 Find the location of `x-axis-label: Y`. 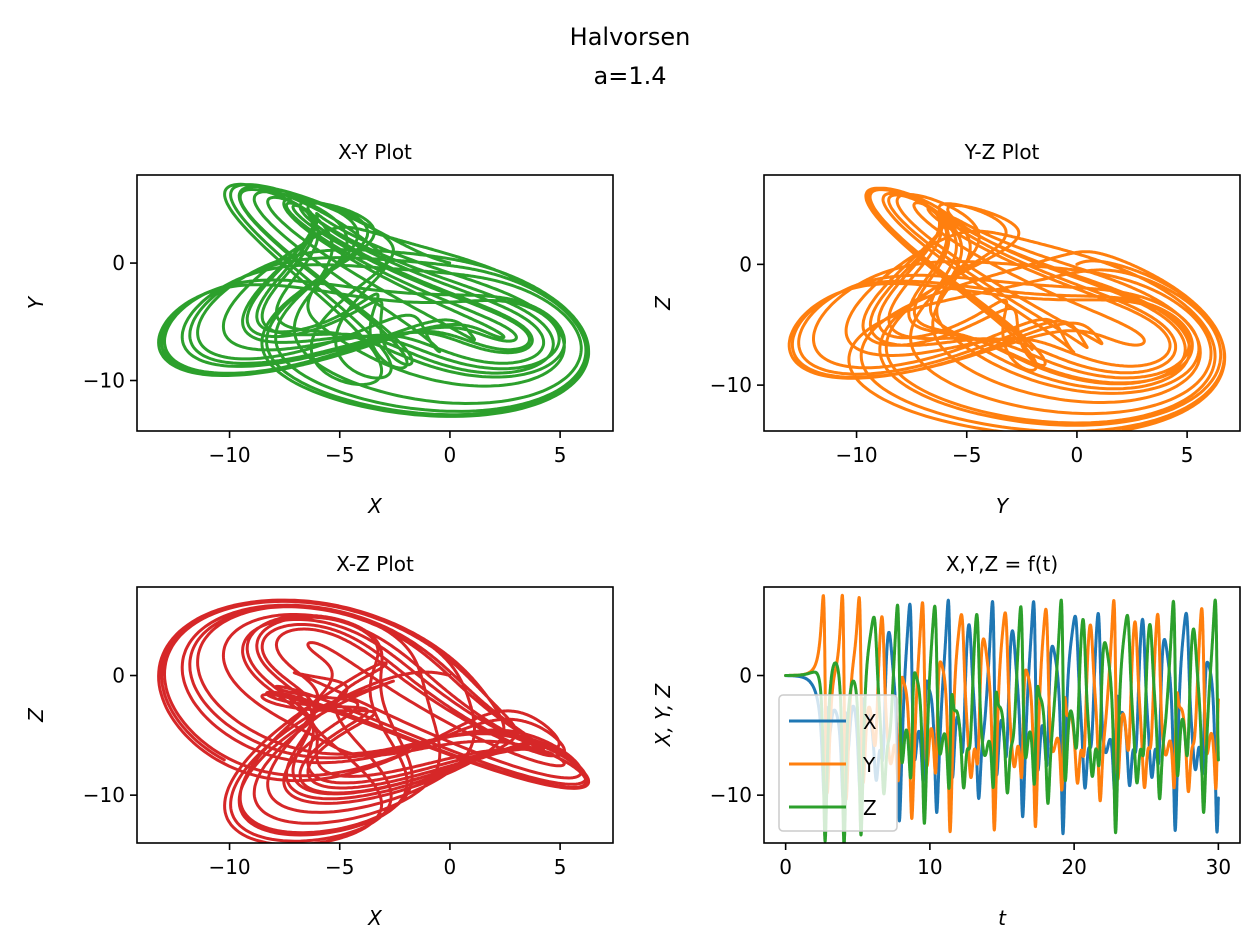

x-axis-label: Y is located at coordinates (1003, 506).